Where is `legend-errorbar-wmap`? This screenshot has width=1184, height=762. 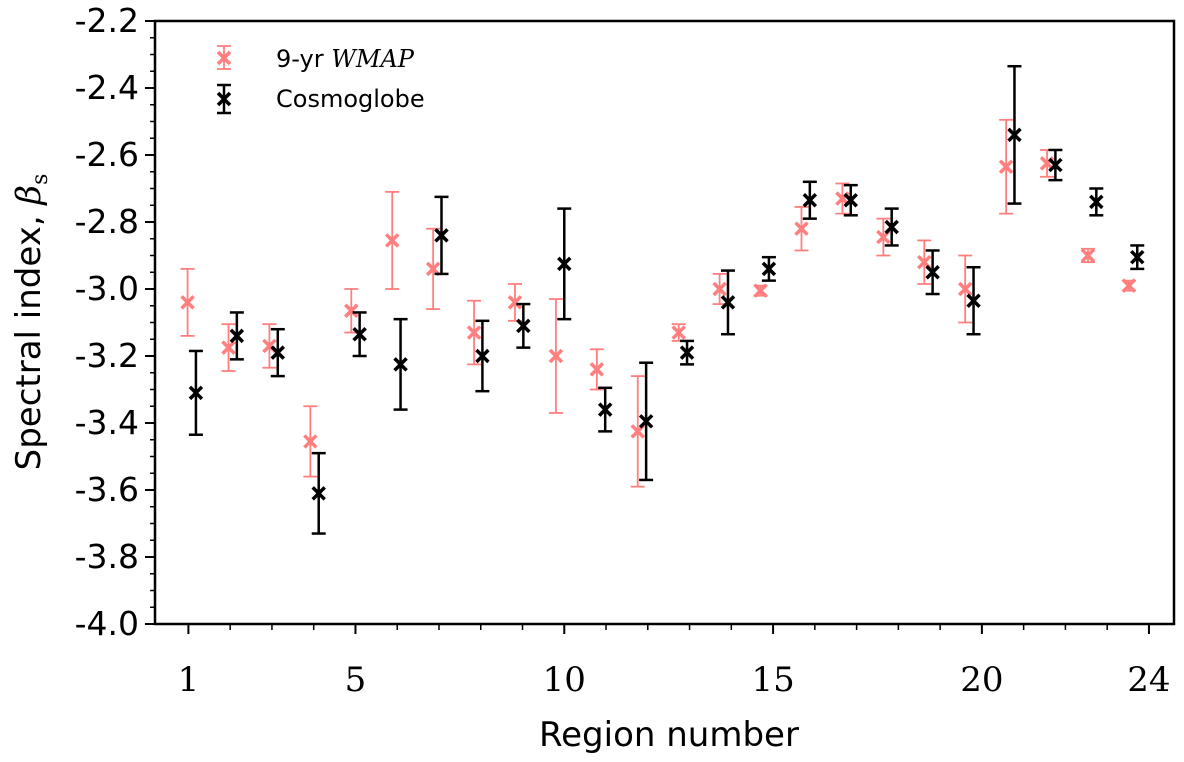
legend-errorbar-wmap is located at coordinates (224, 57).